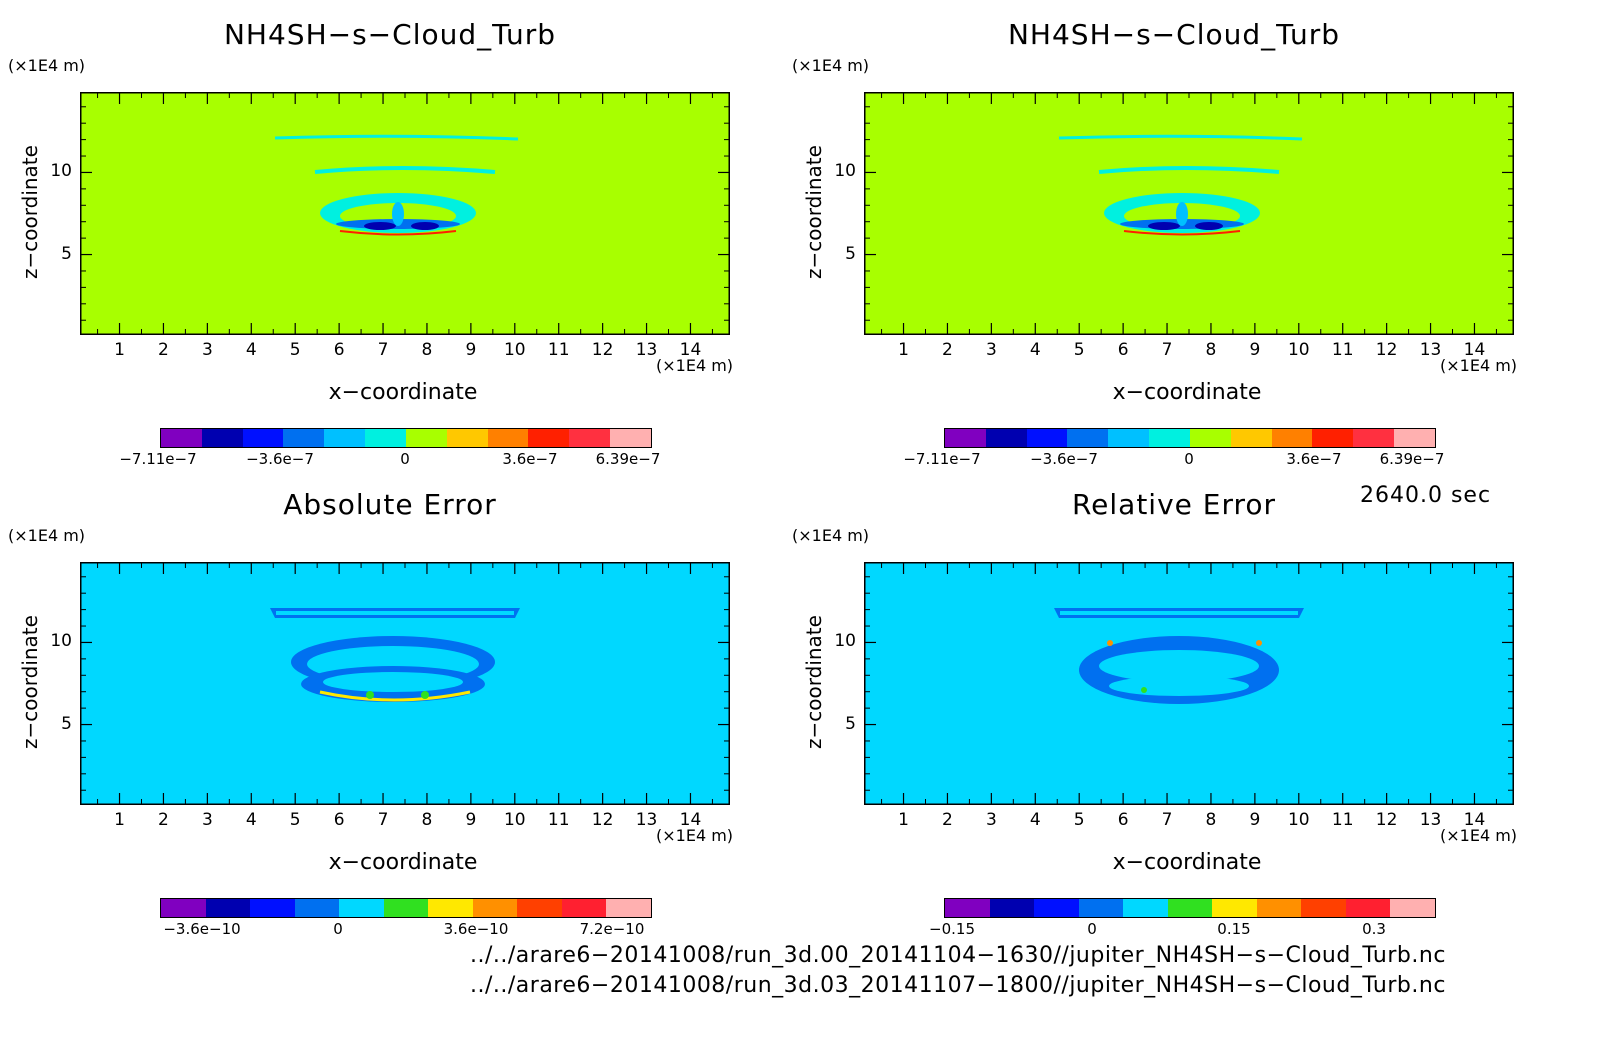 The image size is (1604, 1054). What do you see at coordinates (1234, 929) in the screenshot?
I see `colorbar-label: 0.15` at bounding box center [1234, 929].